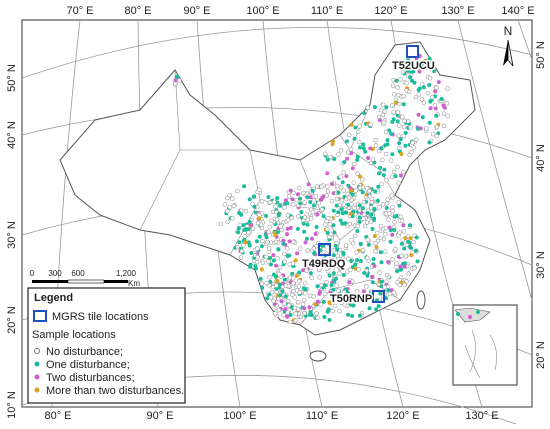 The image size is (550, 429). Describe the element at coordinates (80, 281) in the screenshot. I see `scale-bar` at that location.